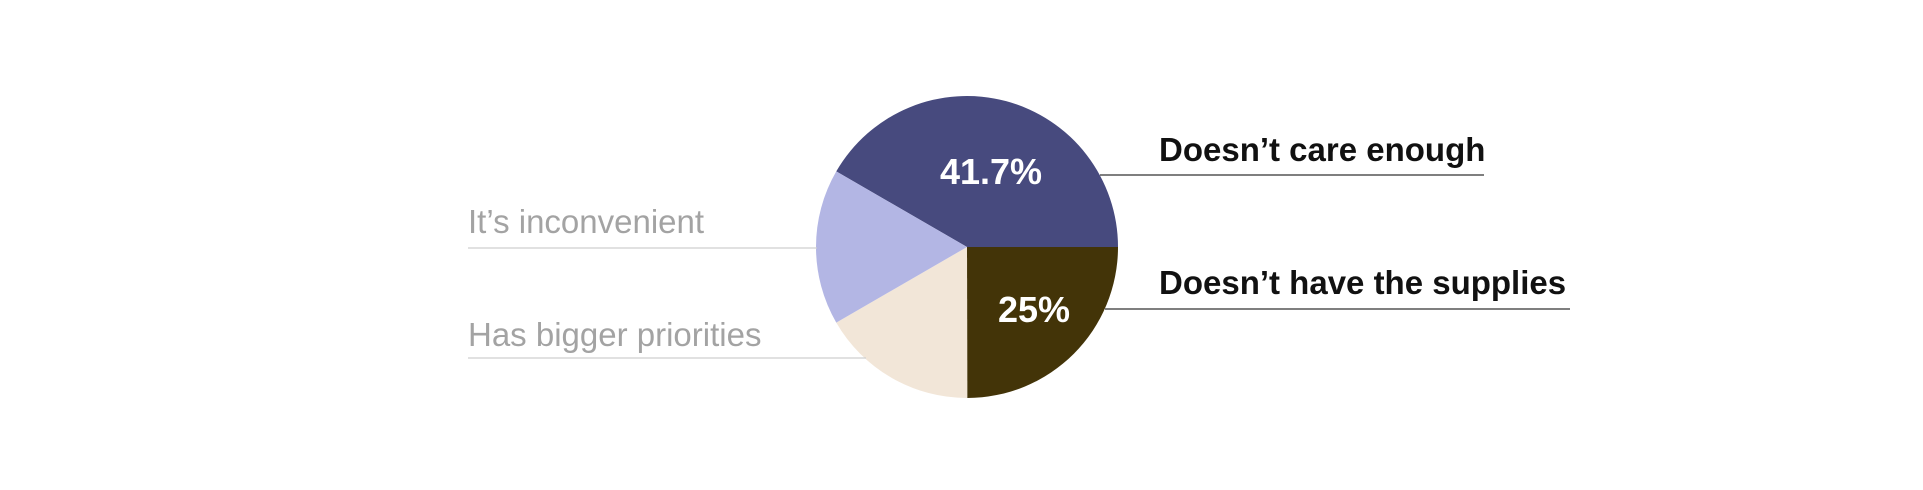 Image resolution: width=1923 pixels, height=490 pixels. I want to click on category-label: Has bigger priorities, so click(614, 334).